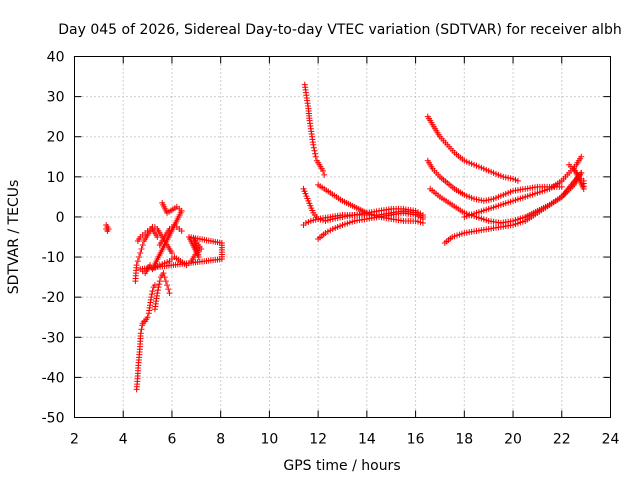 Image resolution: width=640 pixels, height=480 pixels. I want to click on y-axis-label: SDTVAR / TECUs, so click(14, 237).